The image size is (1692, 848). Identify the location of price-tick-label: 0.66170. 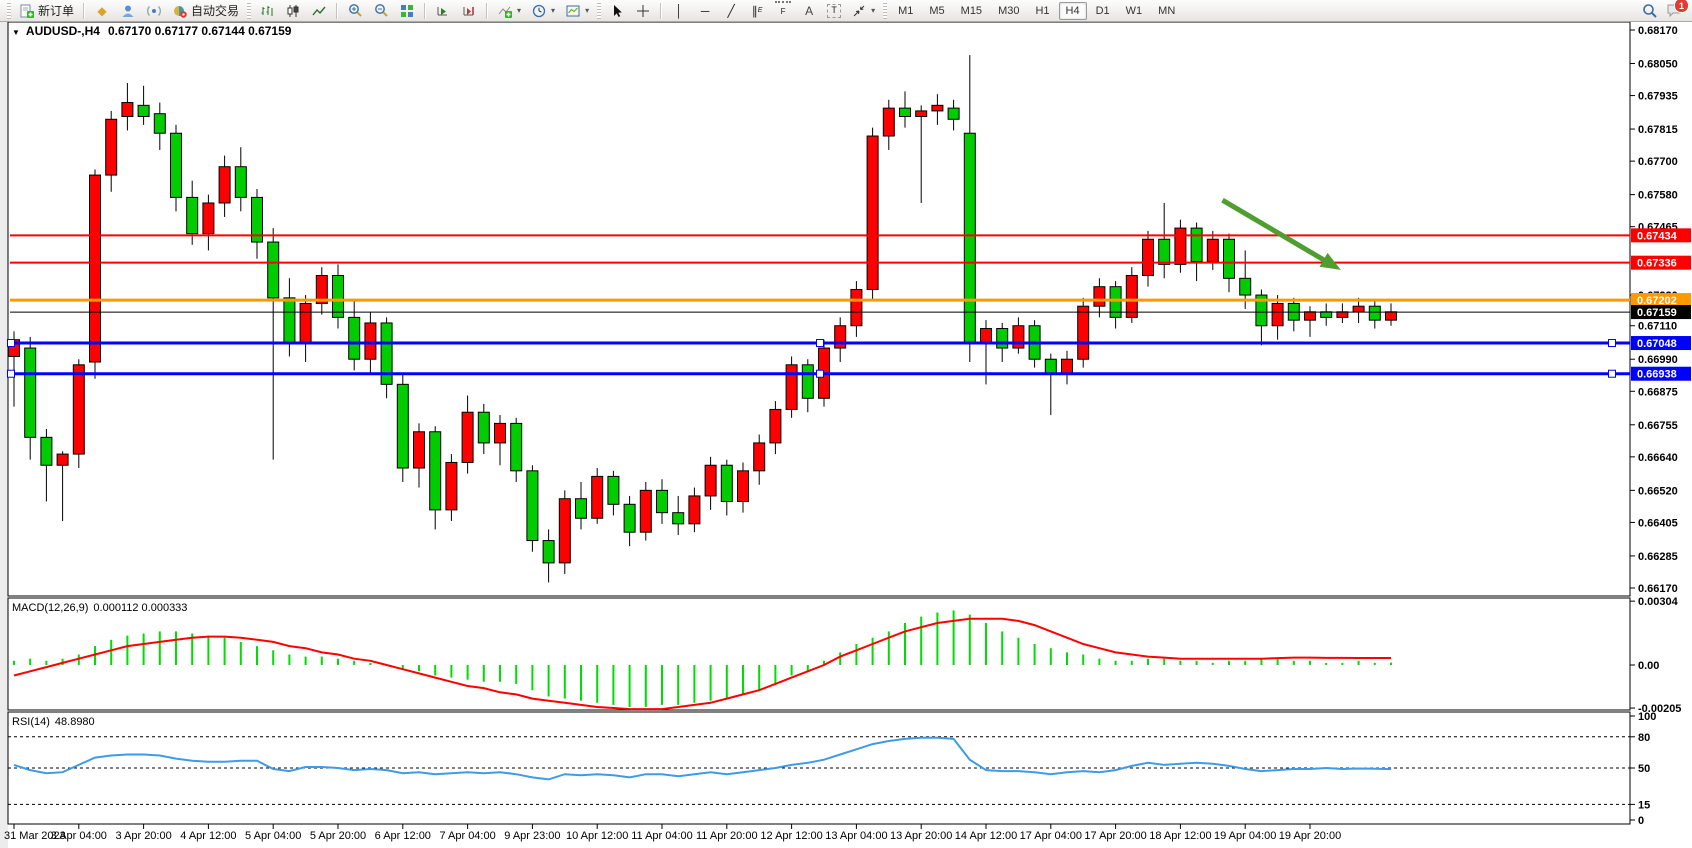
(1658, 589).